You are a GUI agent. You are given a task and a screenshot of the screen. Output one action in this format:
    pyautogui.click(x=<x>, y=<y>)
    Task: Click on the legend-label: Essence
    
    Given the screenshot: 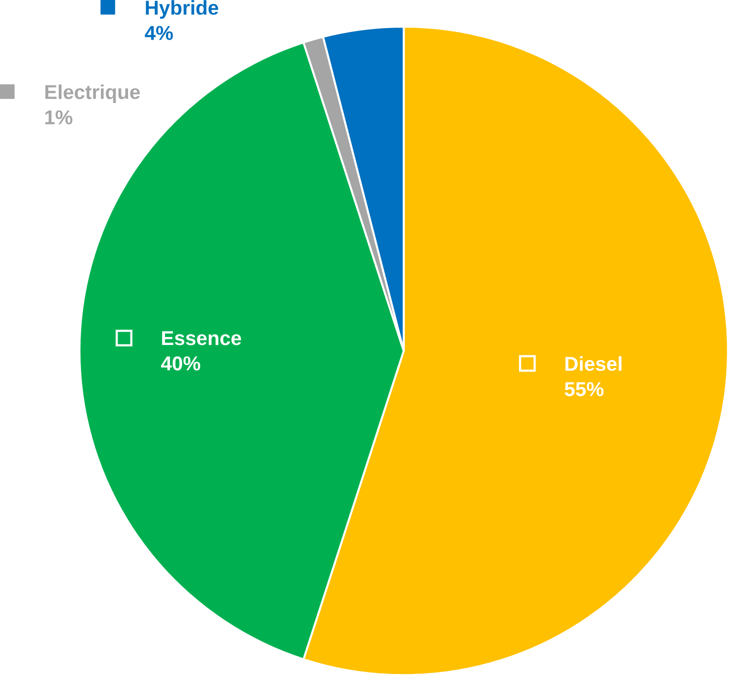 What is the action you would take?
    pyautogui.click(x=202, y=338)
    